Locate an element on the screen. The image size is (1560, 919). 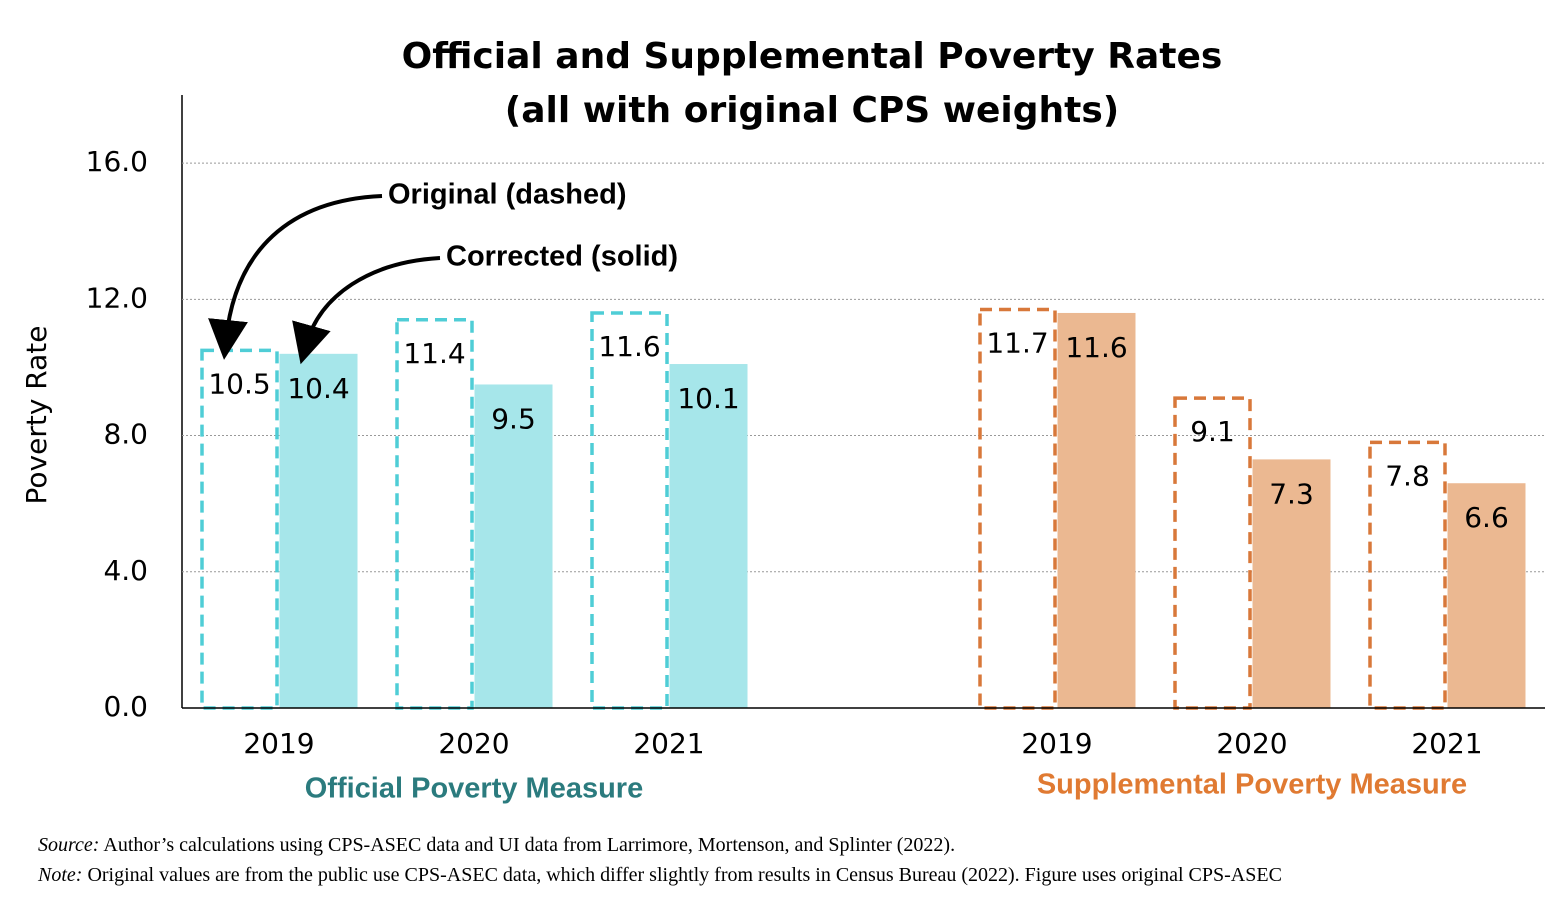
y-tick-label: 8.0 is located at coordinates (125, 434).